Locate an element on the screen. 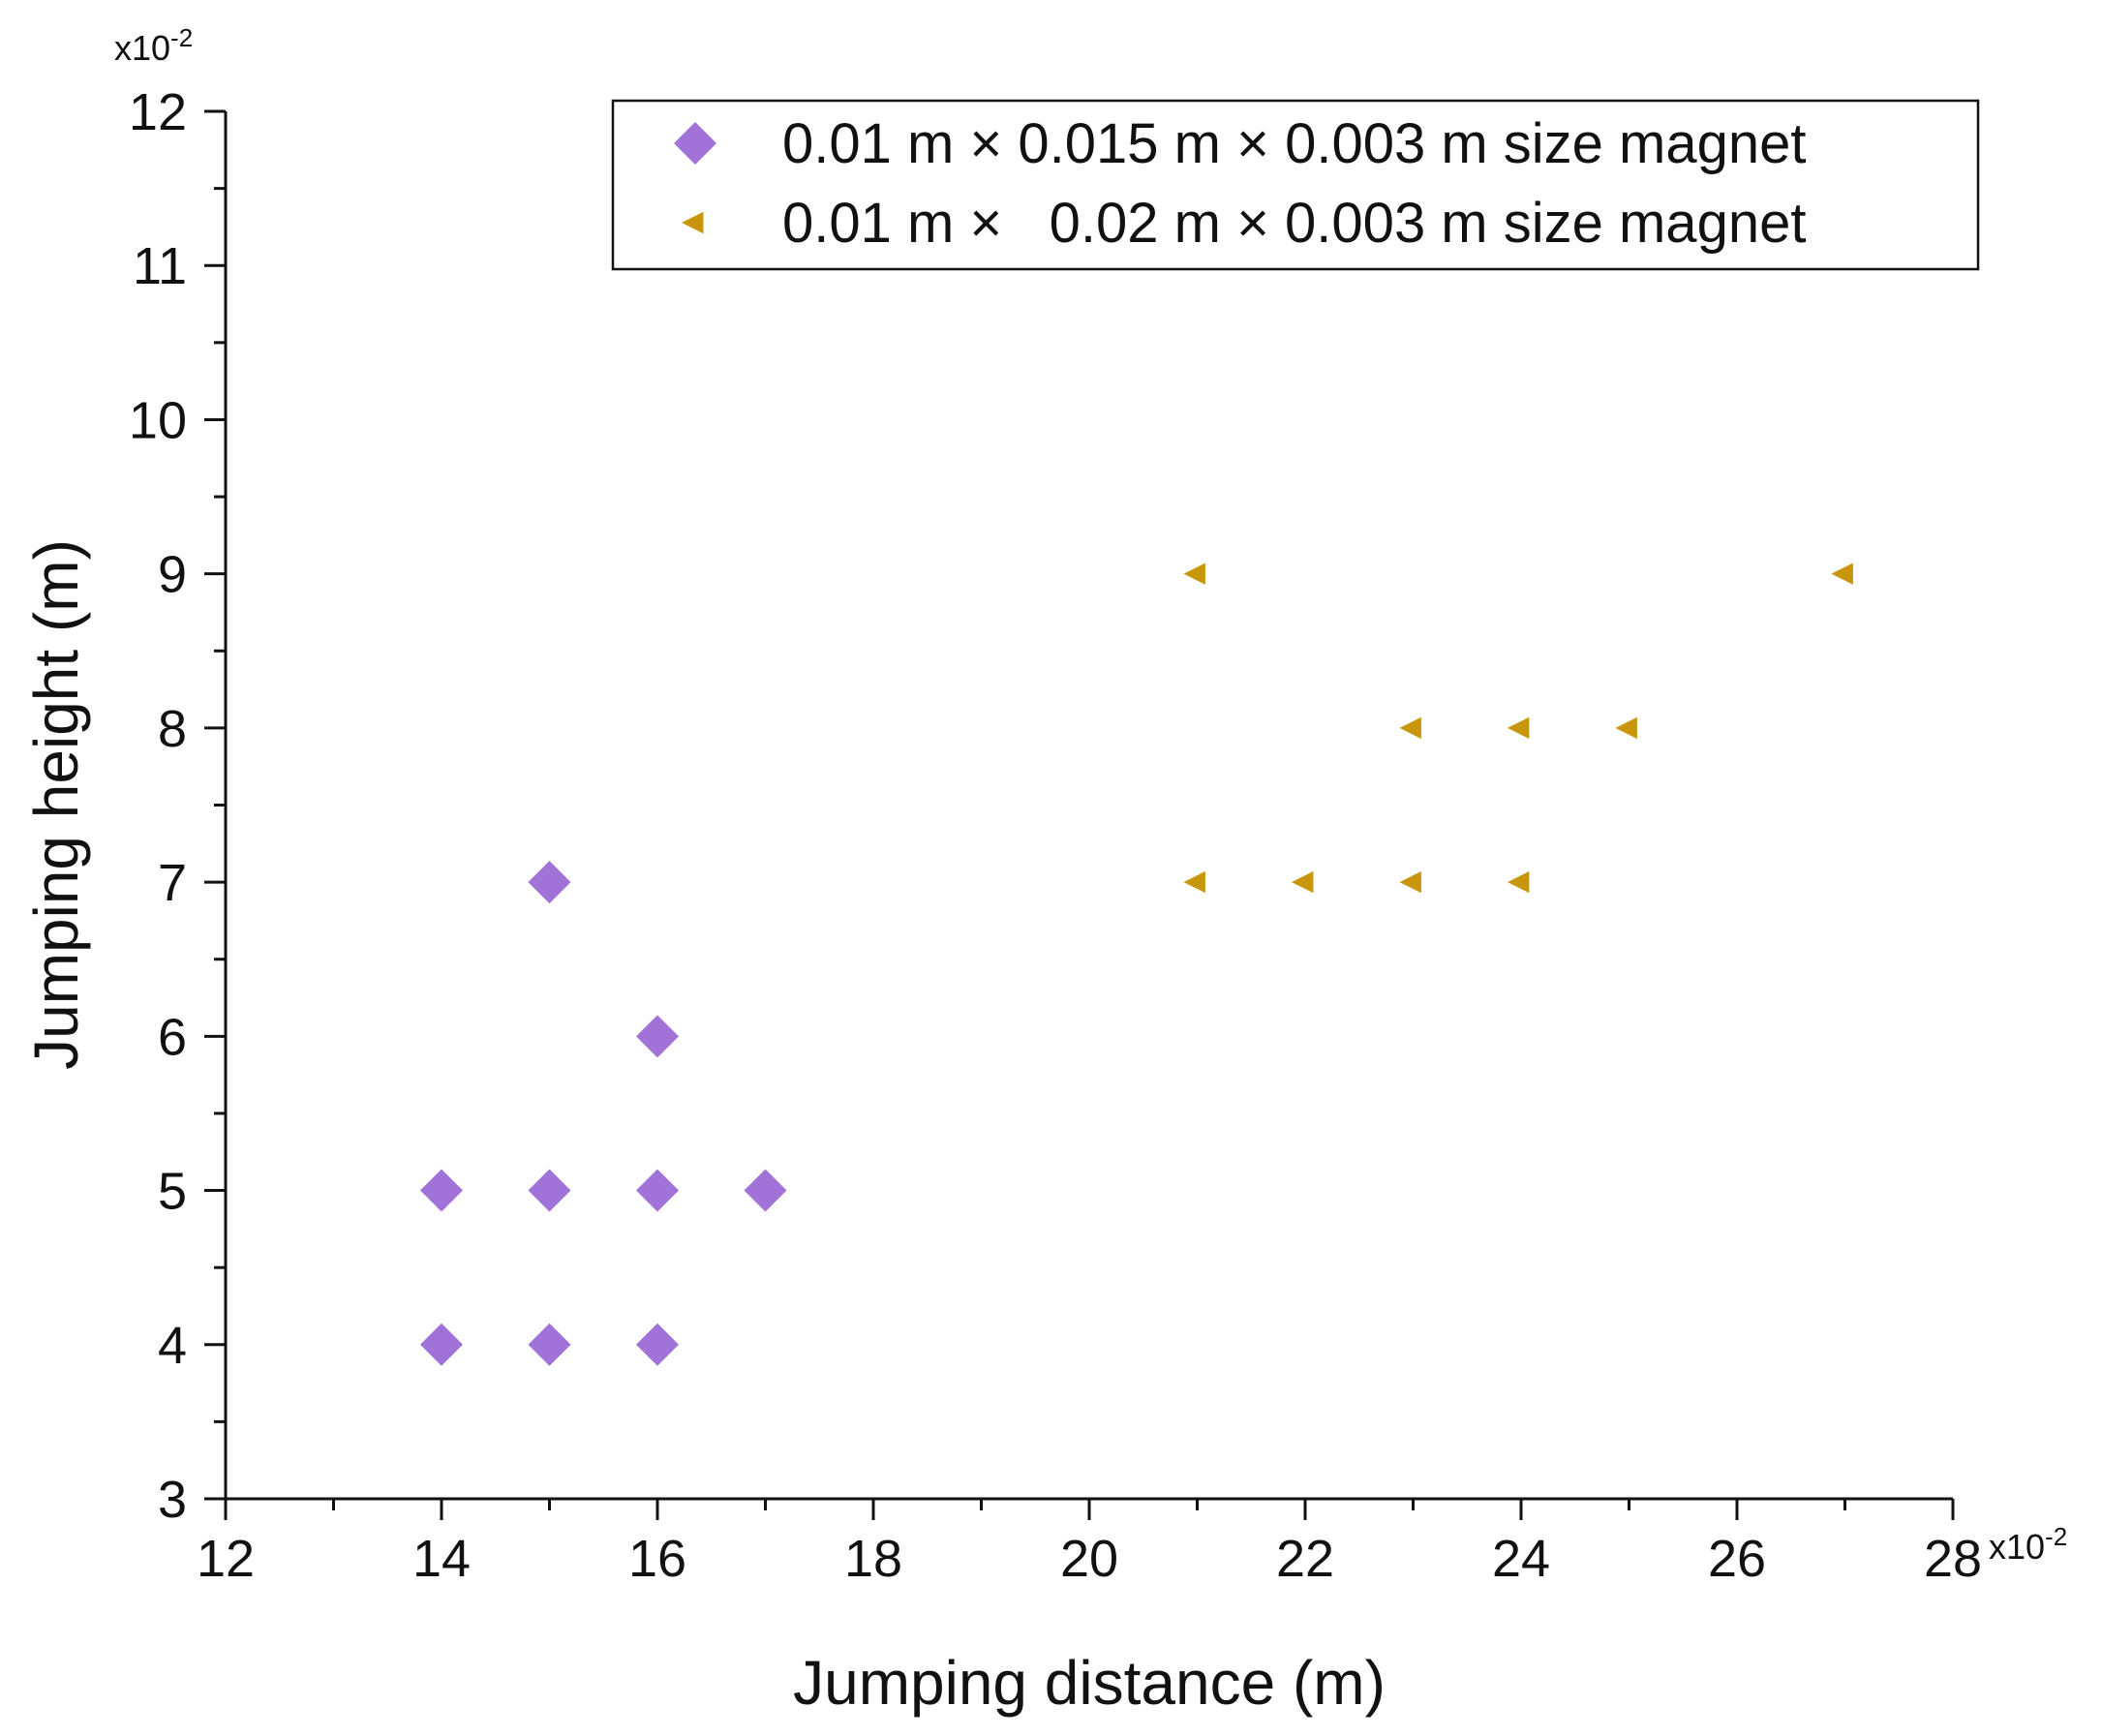 The width and height of the screenshot is (2102, 1736). x-ticks: 12 14 16 18 20 22 24 26 28 is located at coordinates (1089, 1543).